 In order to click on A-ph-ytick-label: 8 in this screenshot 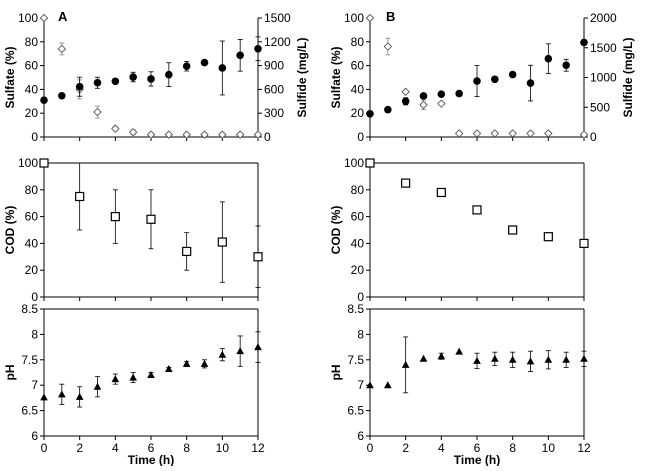, I will do `click(34, 334)`.